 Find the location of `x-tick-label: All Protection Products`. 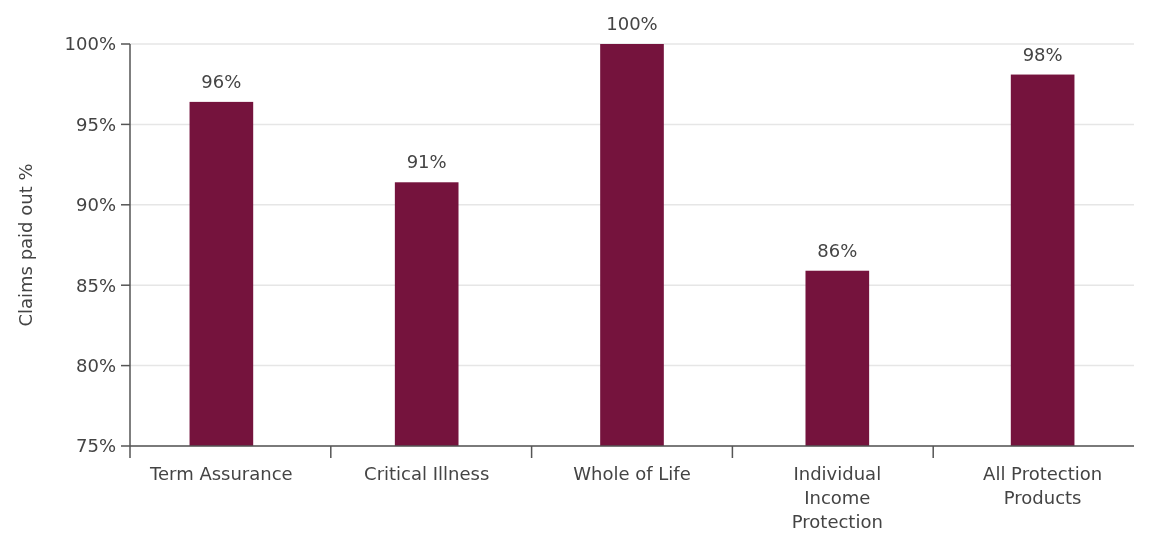

x-tick-label: All Protection Products is located at coordinates (1043, 485).